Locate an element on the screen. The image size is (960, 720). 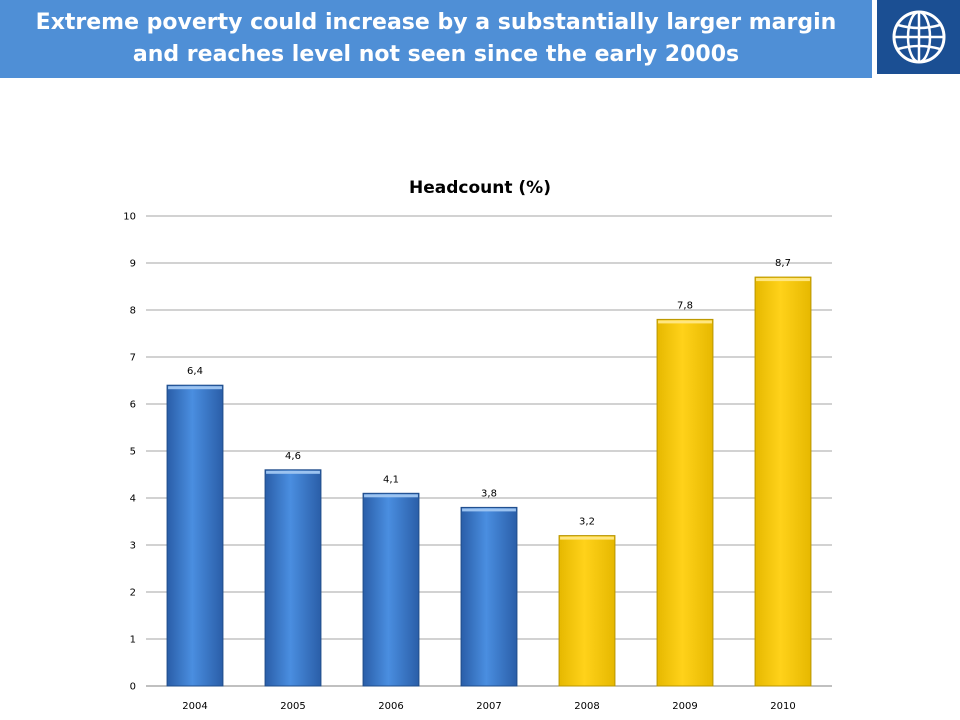
x-tick-label: 2008 is located at coordinates (586, 706).